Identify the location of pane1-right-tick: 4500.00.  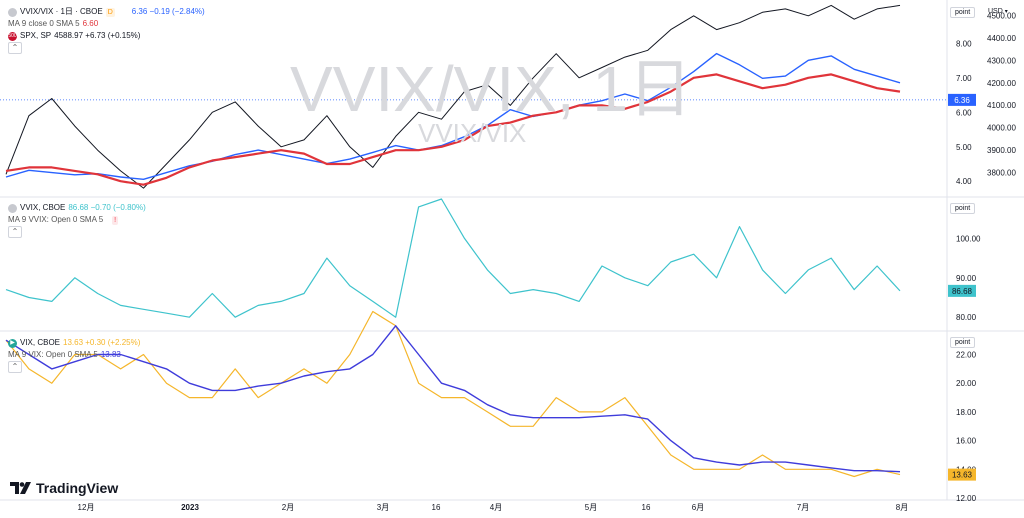
(1001, 15).